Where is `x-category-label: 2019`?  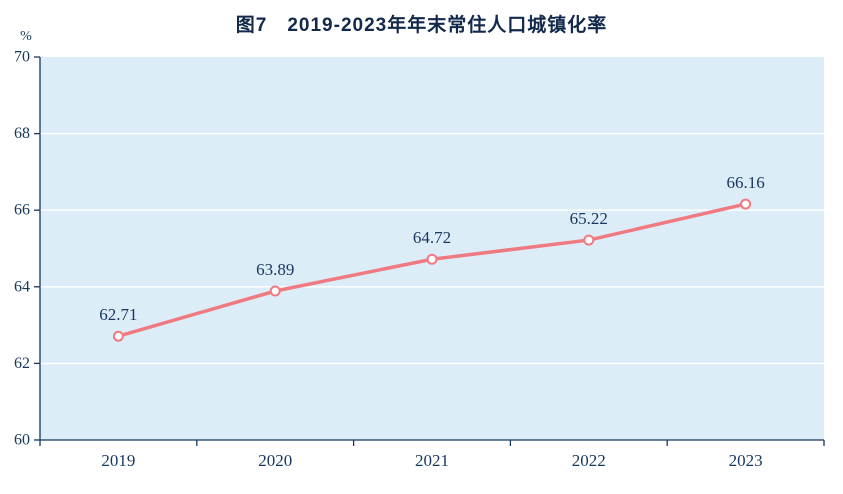 x-category-label: 2019 is located at coordinates (118, 460).